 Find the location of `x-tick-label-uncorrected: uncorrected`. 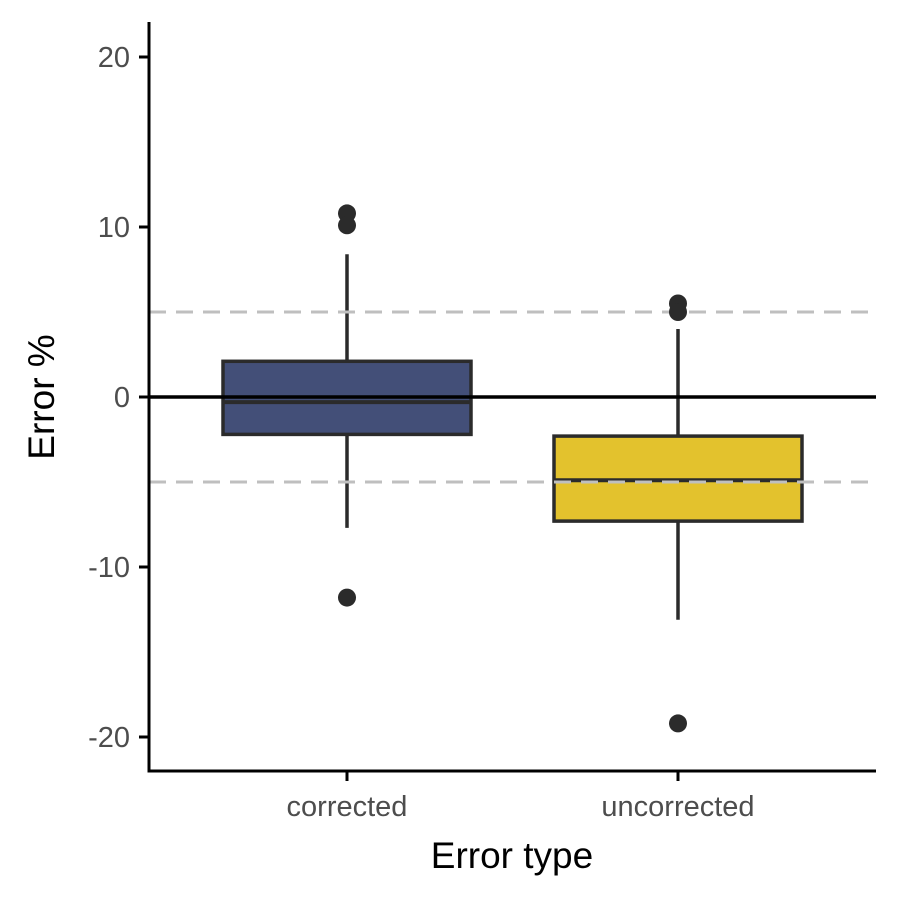

x-tick-label-uncorrected: uncorrected is located at coordinates (677, 807).